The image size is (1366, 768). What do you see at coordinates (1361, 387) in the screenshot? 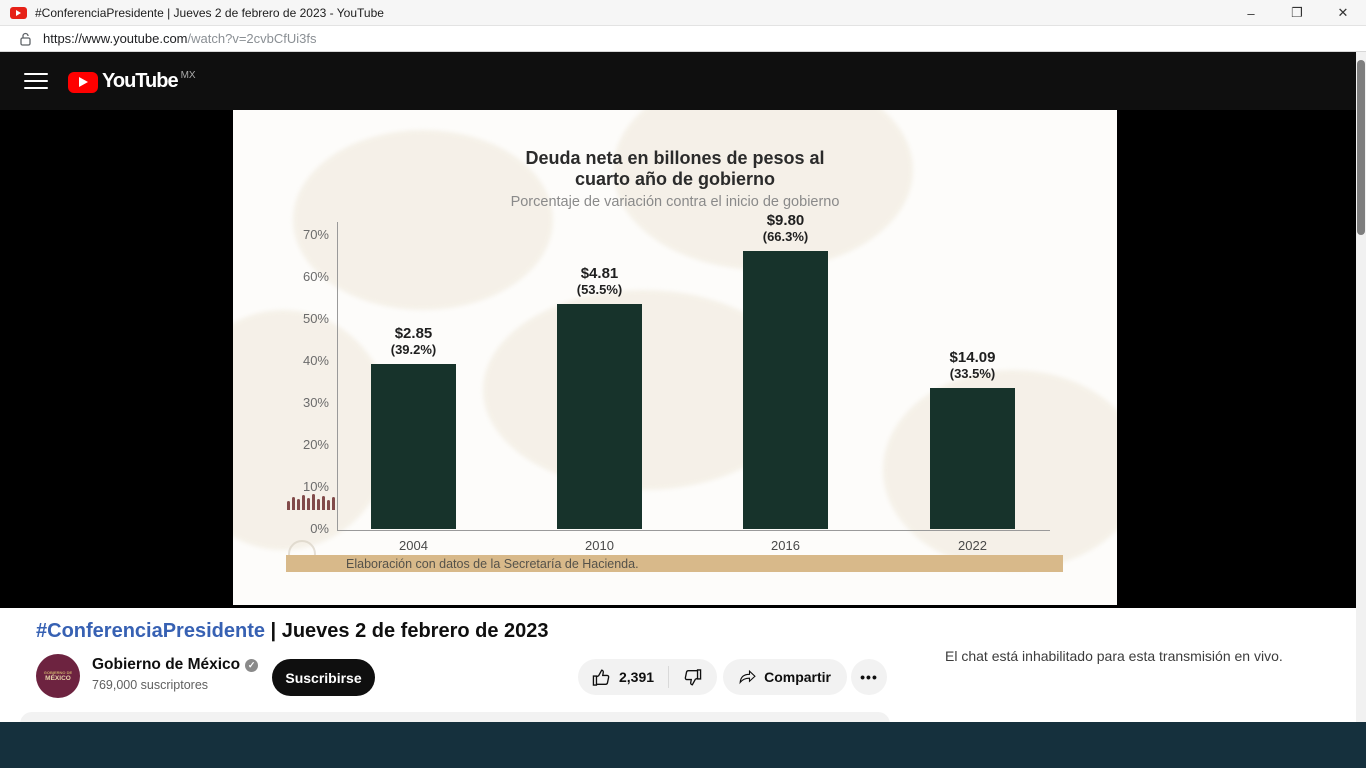
I see `page-scrollbar-track` at bounding box center [1361, 387].